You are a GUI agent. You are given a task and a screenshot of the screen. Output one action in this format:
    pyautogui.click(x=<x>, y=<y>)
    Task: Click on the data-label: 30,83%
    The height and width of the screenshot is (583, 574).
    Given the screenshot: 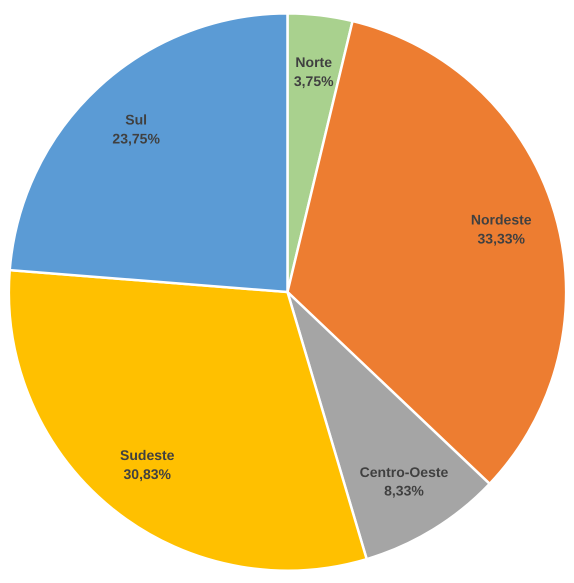 What is the action you would take?
    pyautogui.click(x=148, y=474)
    